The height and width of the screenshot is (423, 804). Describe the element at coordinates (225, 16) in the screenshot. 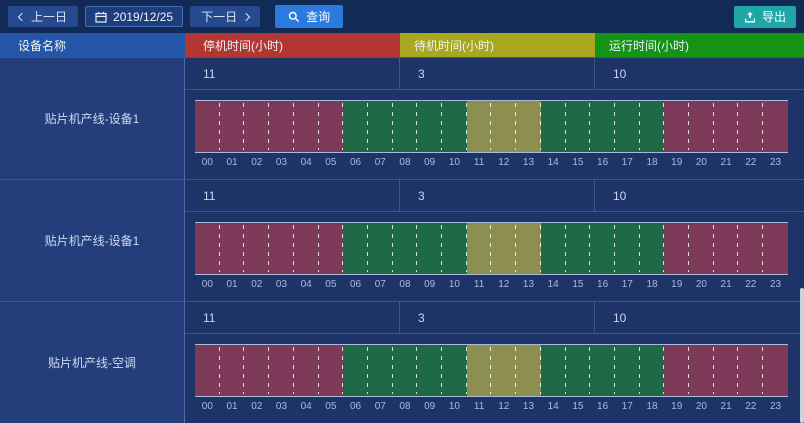

I see `next-day-button: 下一日` at that location.